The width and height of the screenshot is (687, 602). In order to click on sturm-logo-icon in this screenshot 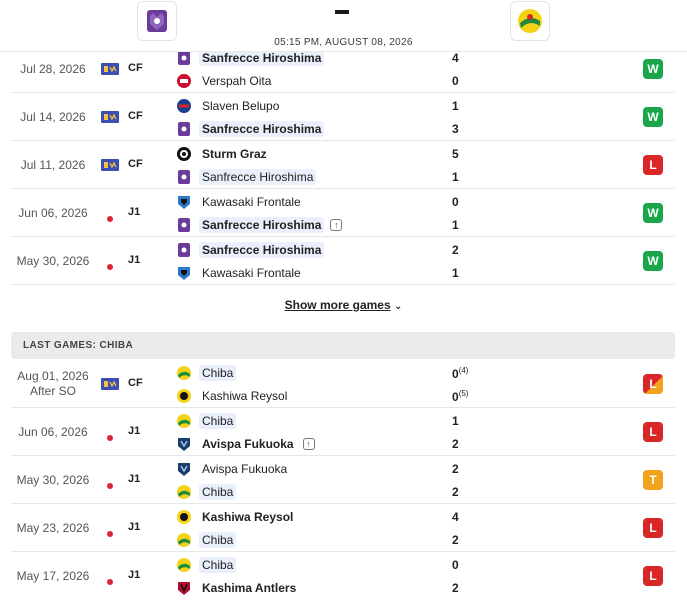, I will do `click(184, 154)`.